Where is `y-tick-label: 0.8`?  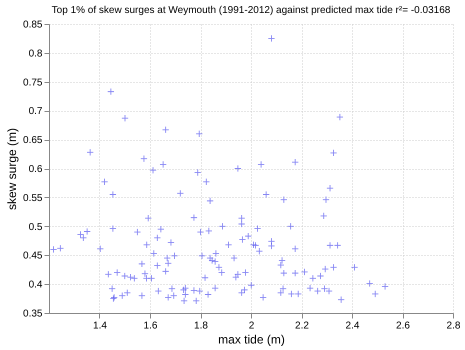
y-tick-label: 0.8 is located at coordinates (35, 54).